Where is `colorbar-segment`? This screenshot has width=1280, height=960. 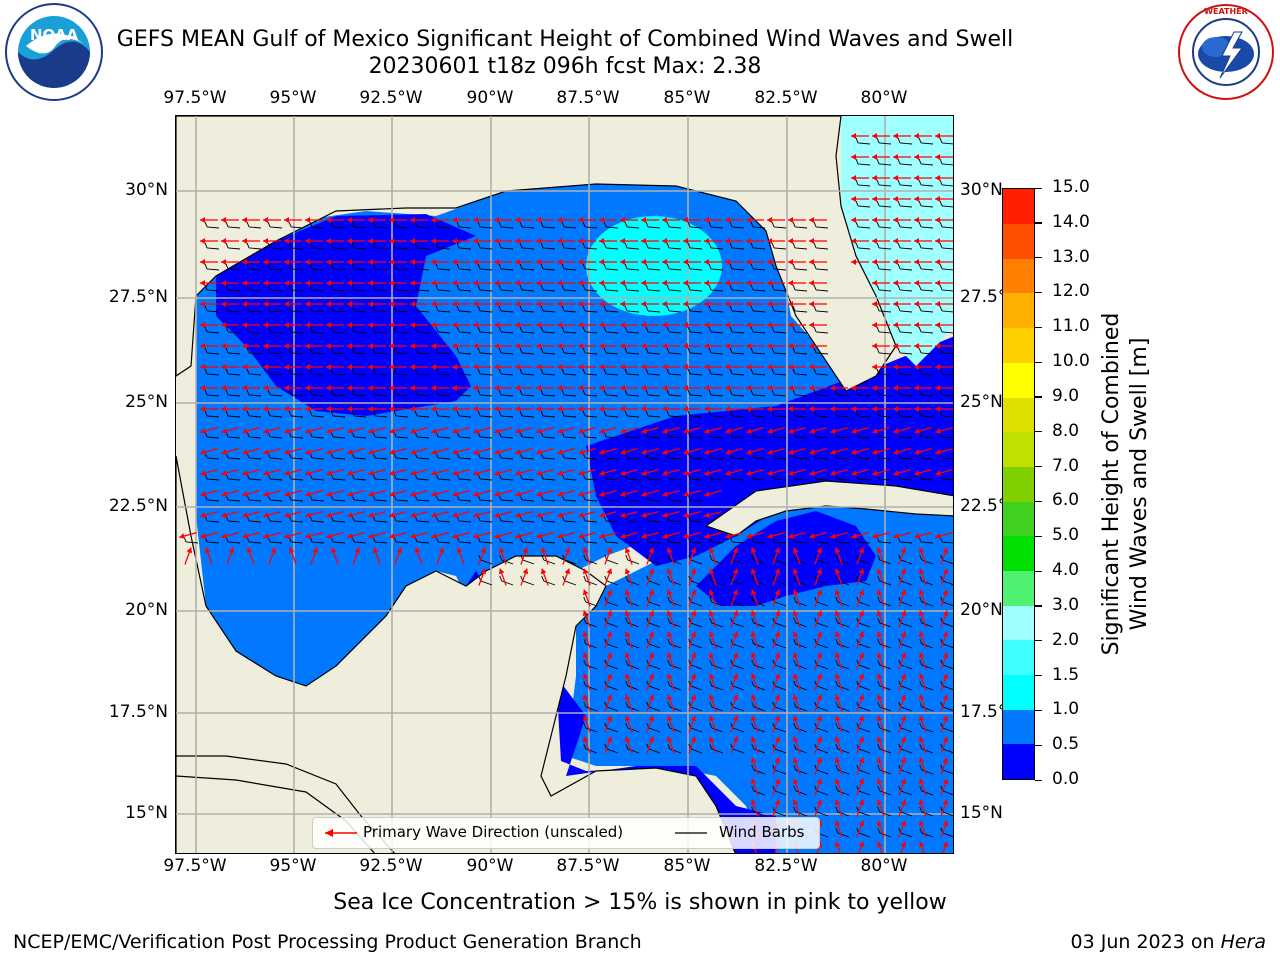 colorbar-segment is located at coordinates (1018, 310).